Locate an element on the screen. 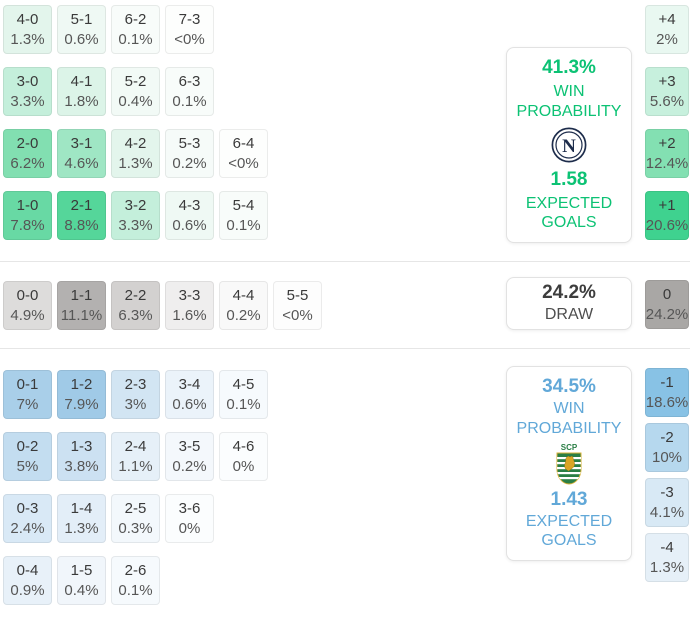 The height and width of the screenshot is (618, 690). score-cell: 4-4 0.2% is located at coordinates (243, 305).